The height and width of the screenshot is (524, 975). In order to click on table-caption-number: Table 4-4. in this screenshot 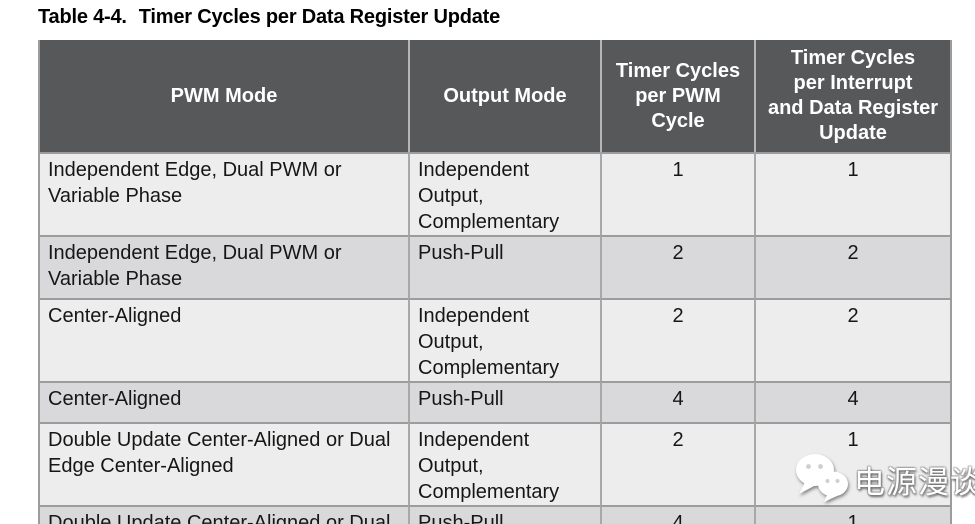, I will do `click(82, 17)`.